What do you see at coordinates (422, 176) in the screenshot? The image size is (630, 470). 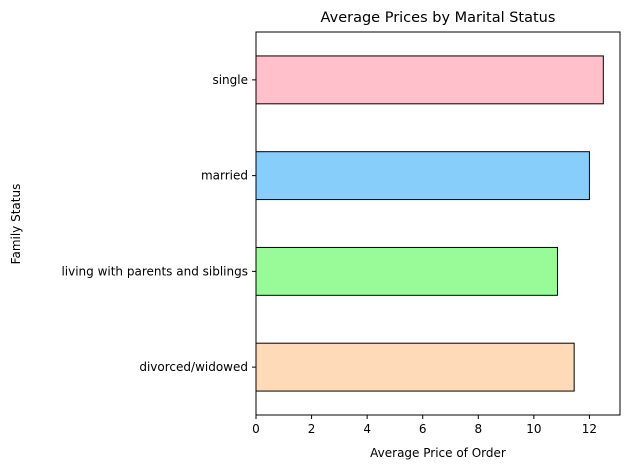 I see `bar-married` at bounding box center [422, 176].